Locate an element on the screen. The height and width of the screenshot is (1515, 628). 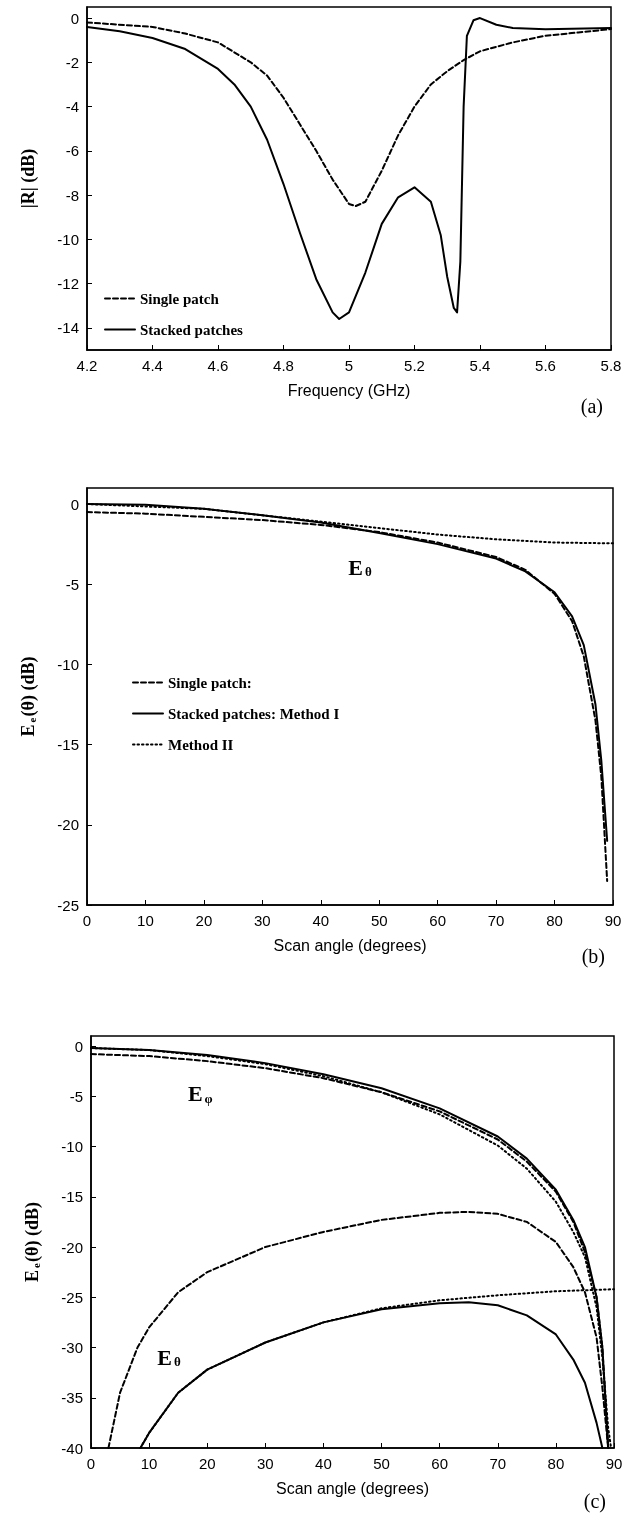
x-tick-label: 4.8 is located at coordinates (283, 365).